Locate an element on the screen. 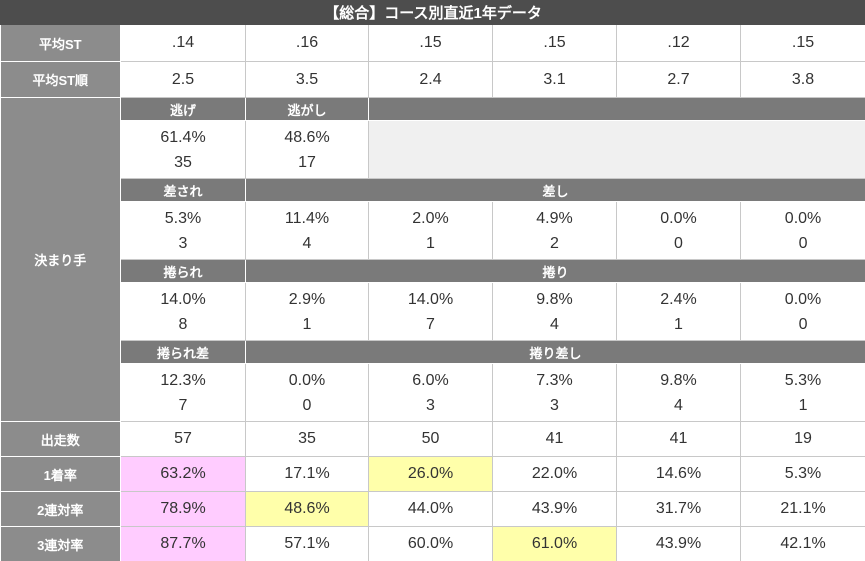  table-cell: 61.4% 35 is located at coordinates (183, 149).